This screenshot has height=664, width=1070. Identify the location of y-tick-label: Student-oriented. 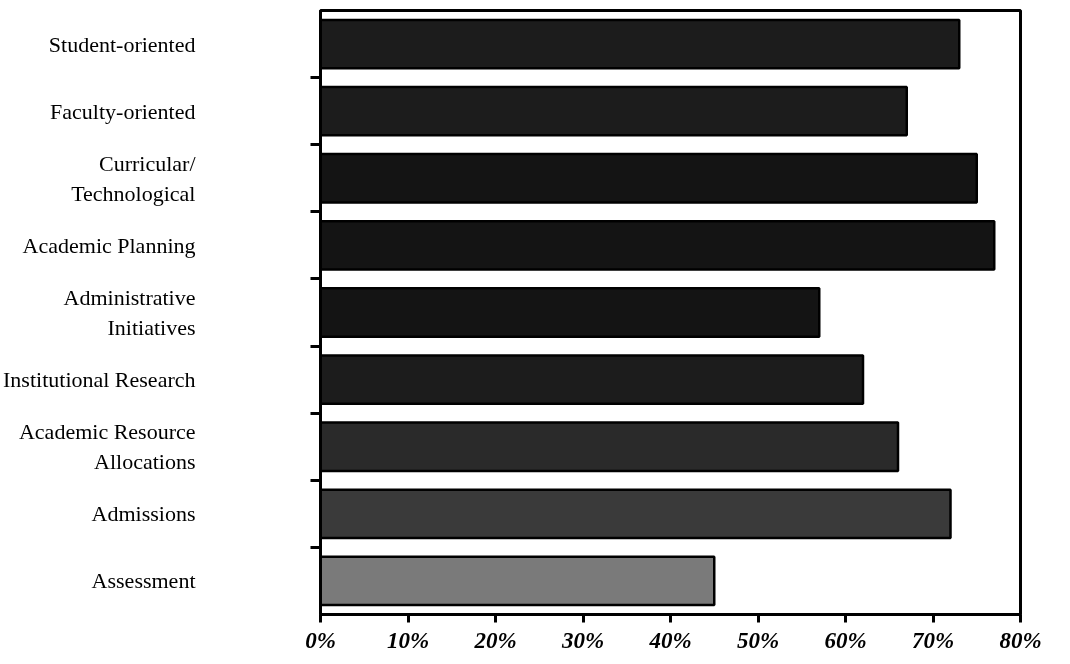
(122, 44).